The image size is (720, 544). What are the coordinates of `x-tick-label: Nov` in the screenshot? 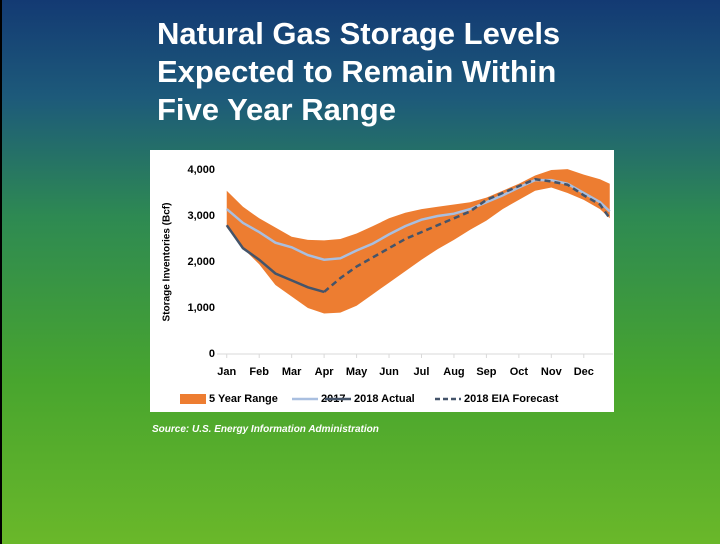 It's located at (552, 372).